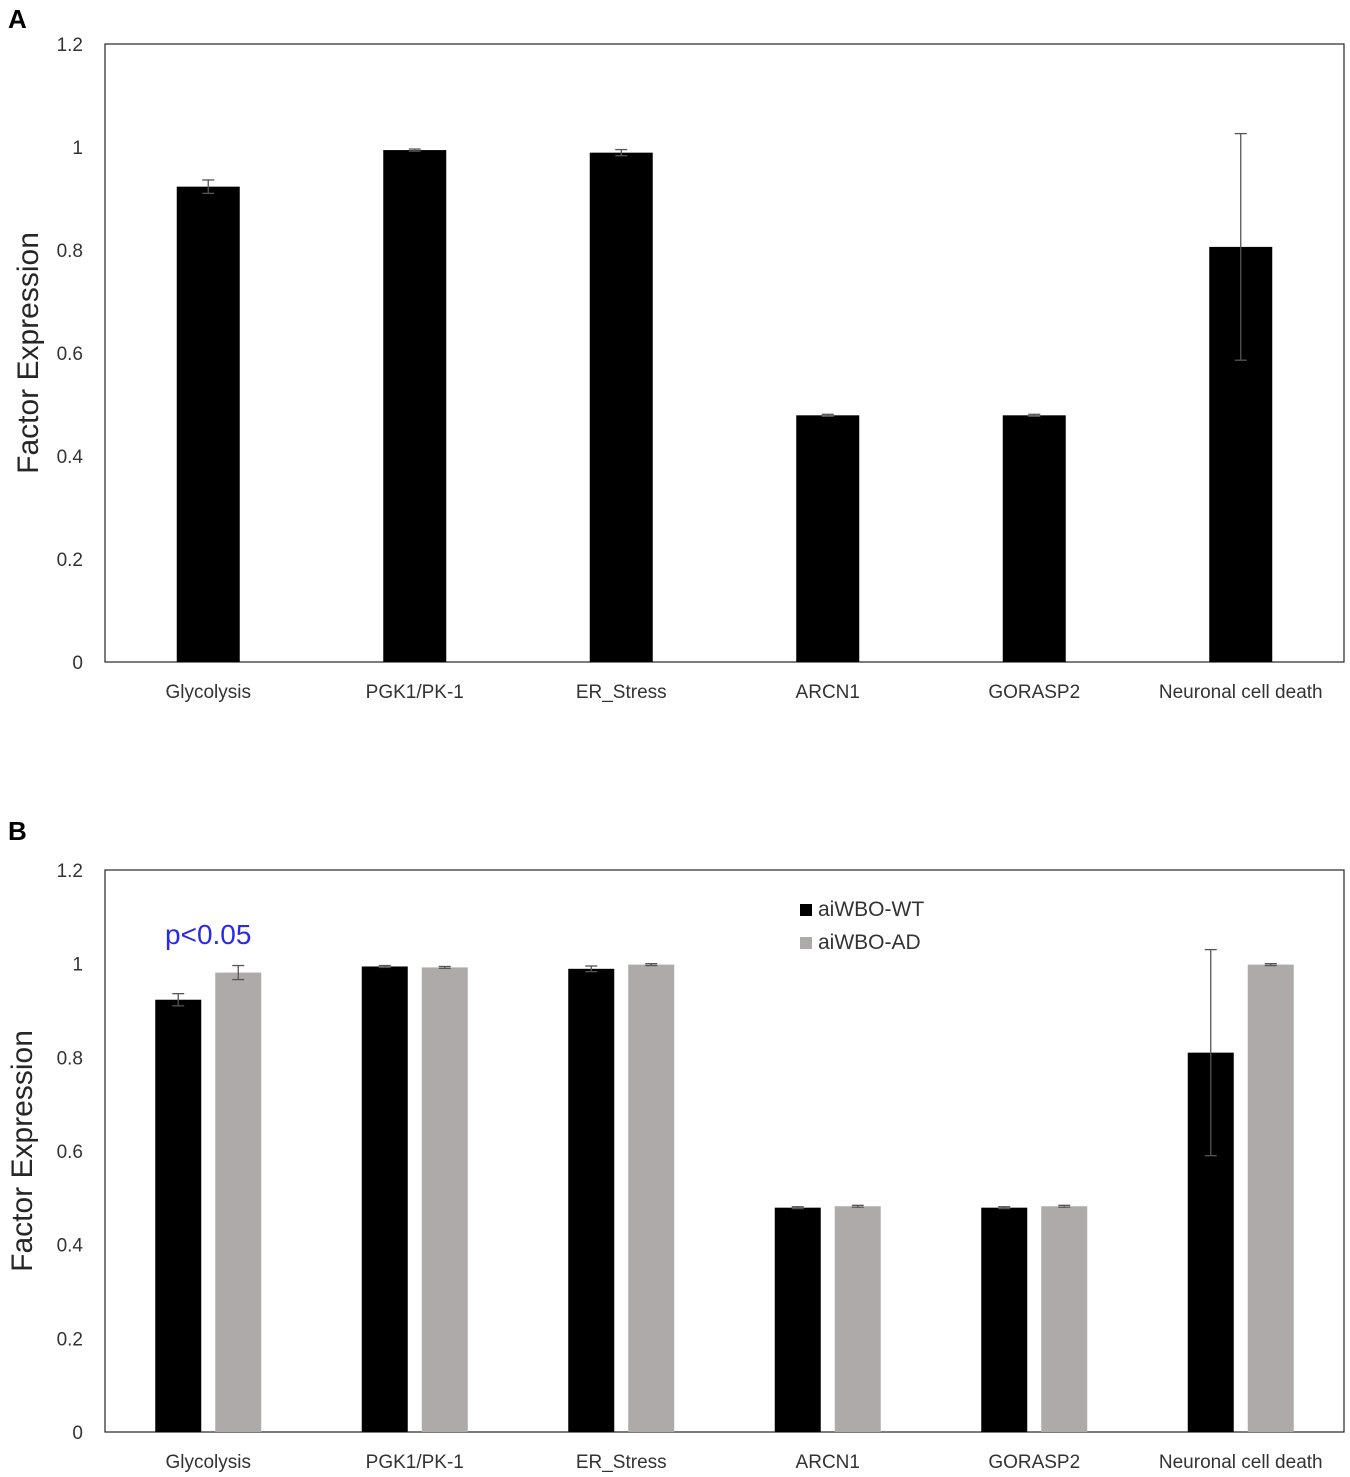  I want to click on legend-label: aiWBO-WT, so click(871, 909).